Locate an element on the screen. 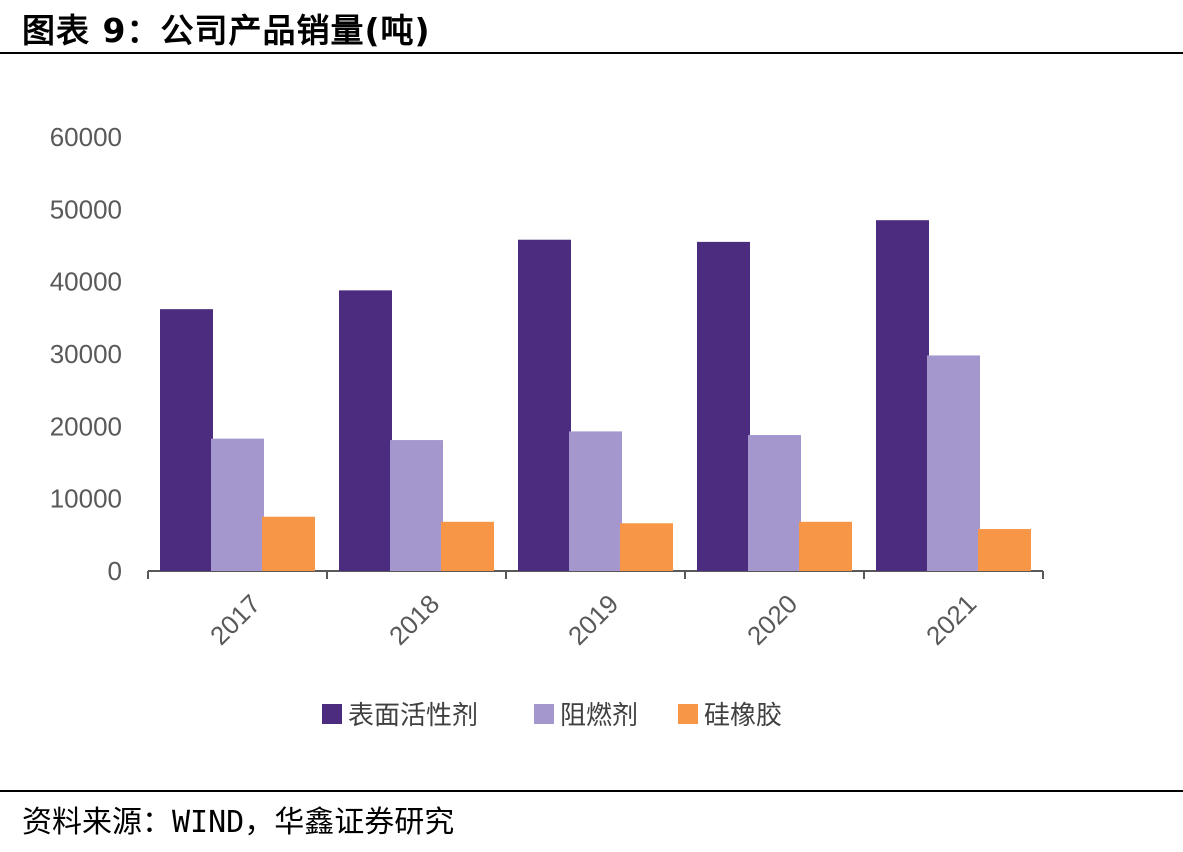  x-tick-label: 2017 is located at coordinates (235, 620).